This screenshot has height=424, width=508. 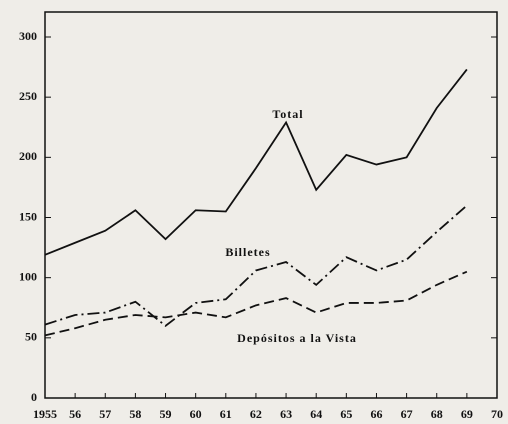 I want to click on y-tick-label: 100, so click(x=28, y=276).